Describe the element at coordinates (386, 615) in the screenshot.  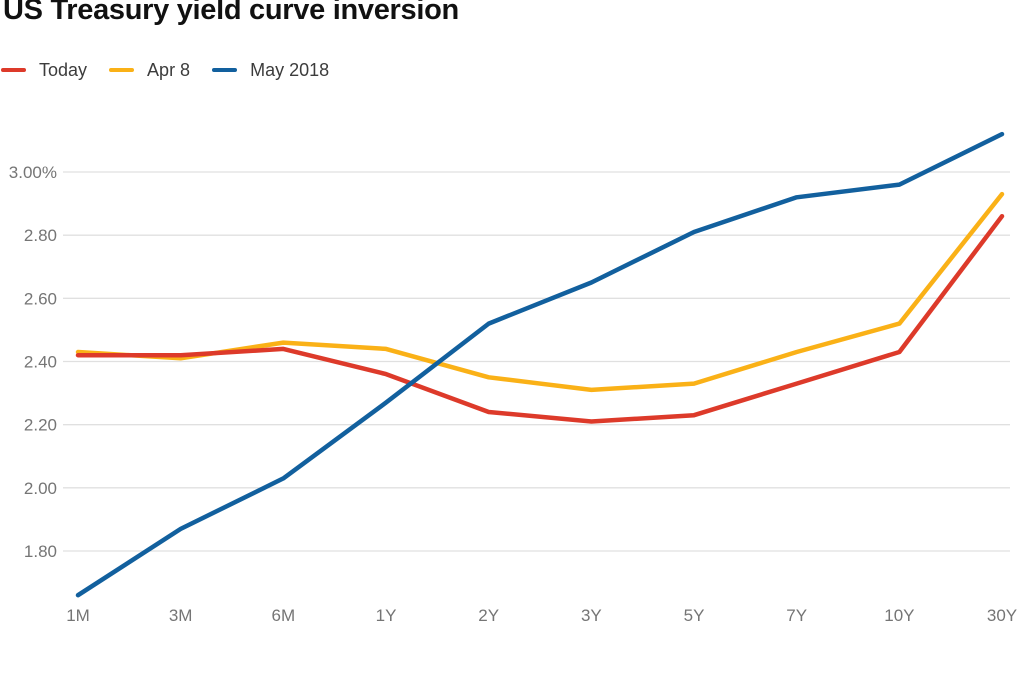
I see `x-tick-label: 1Y` at that location.